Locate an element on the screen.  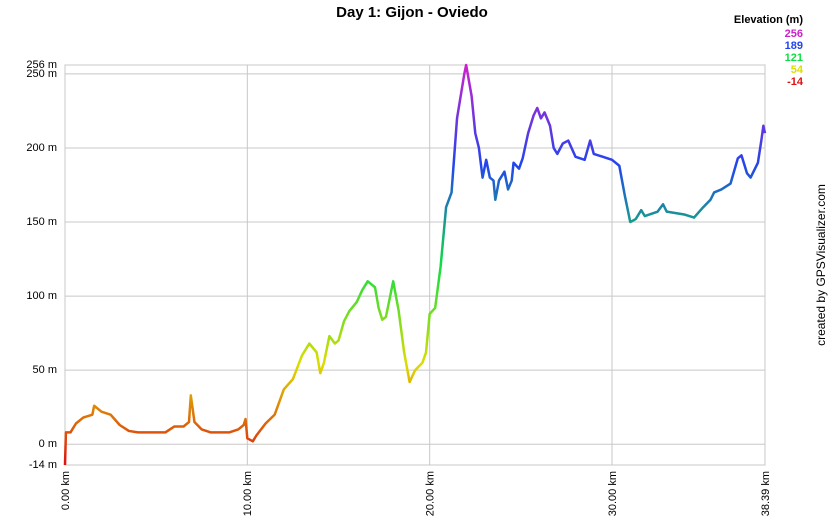
y-tick-label: 200 m is located at coordinates (41, 148).